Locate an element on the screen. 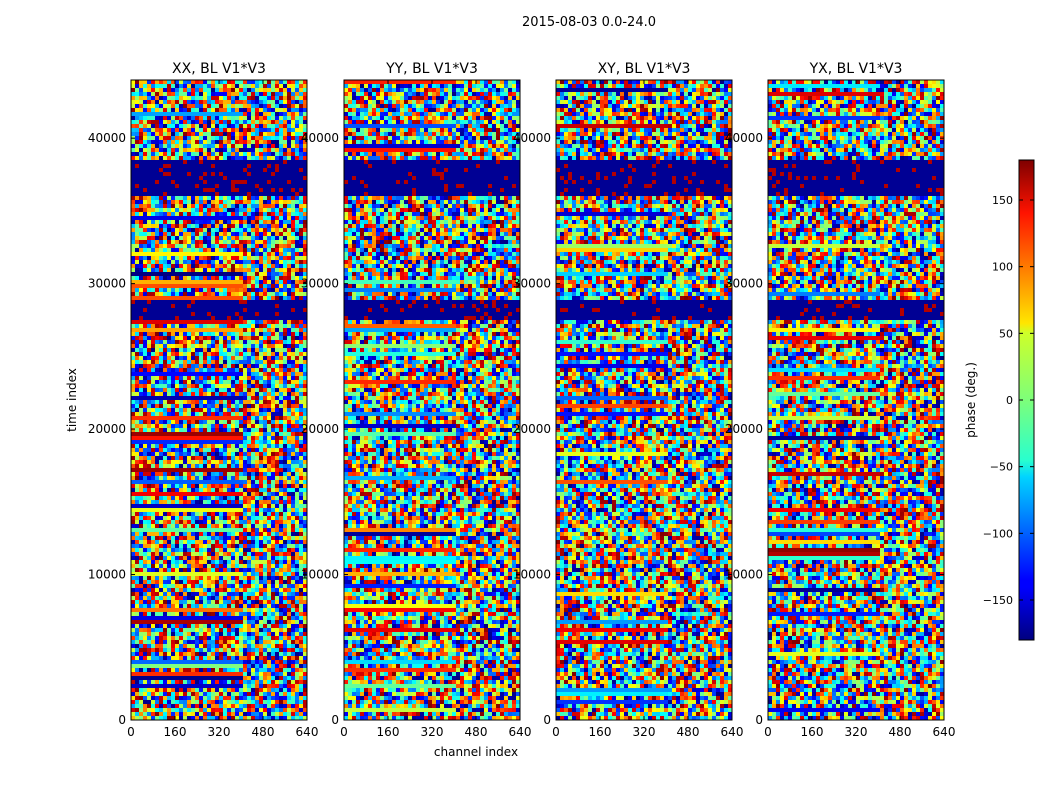  panel-title: XX, BL V1*V3 is located at coordinates (219, 69).